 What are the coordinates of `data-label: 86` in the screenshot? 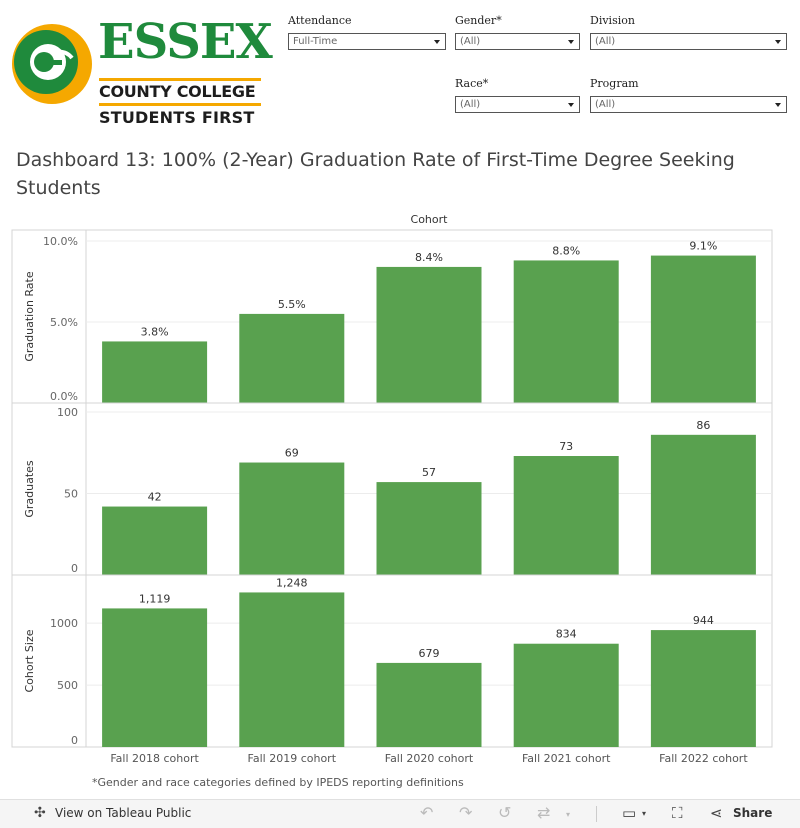 It's located at (703, 425).